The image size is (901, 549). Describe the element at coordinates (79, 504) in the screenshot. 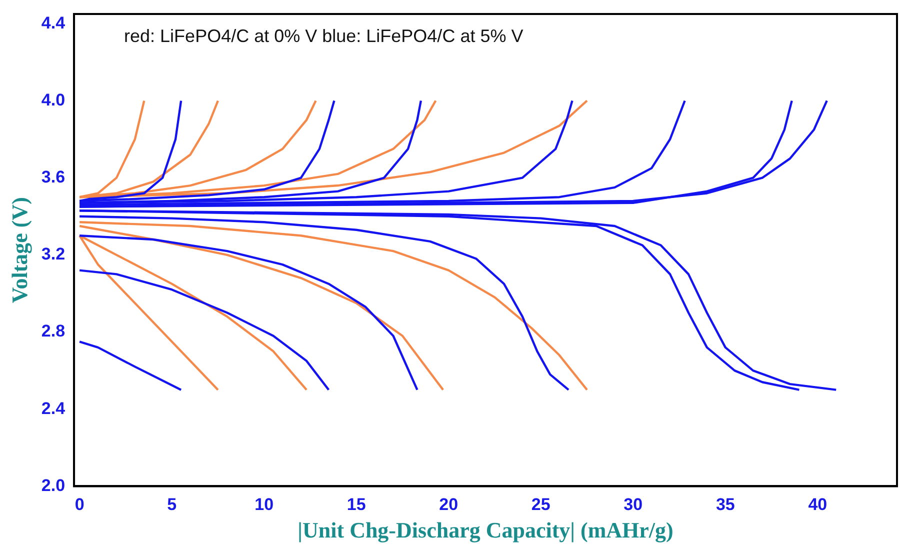

I see `x-tick-label: 0` at that location.